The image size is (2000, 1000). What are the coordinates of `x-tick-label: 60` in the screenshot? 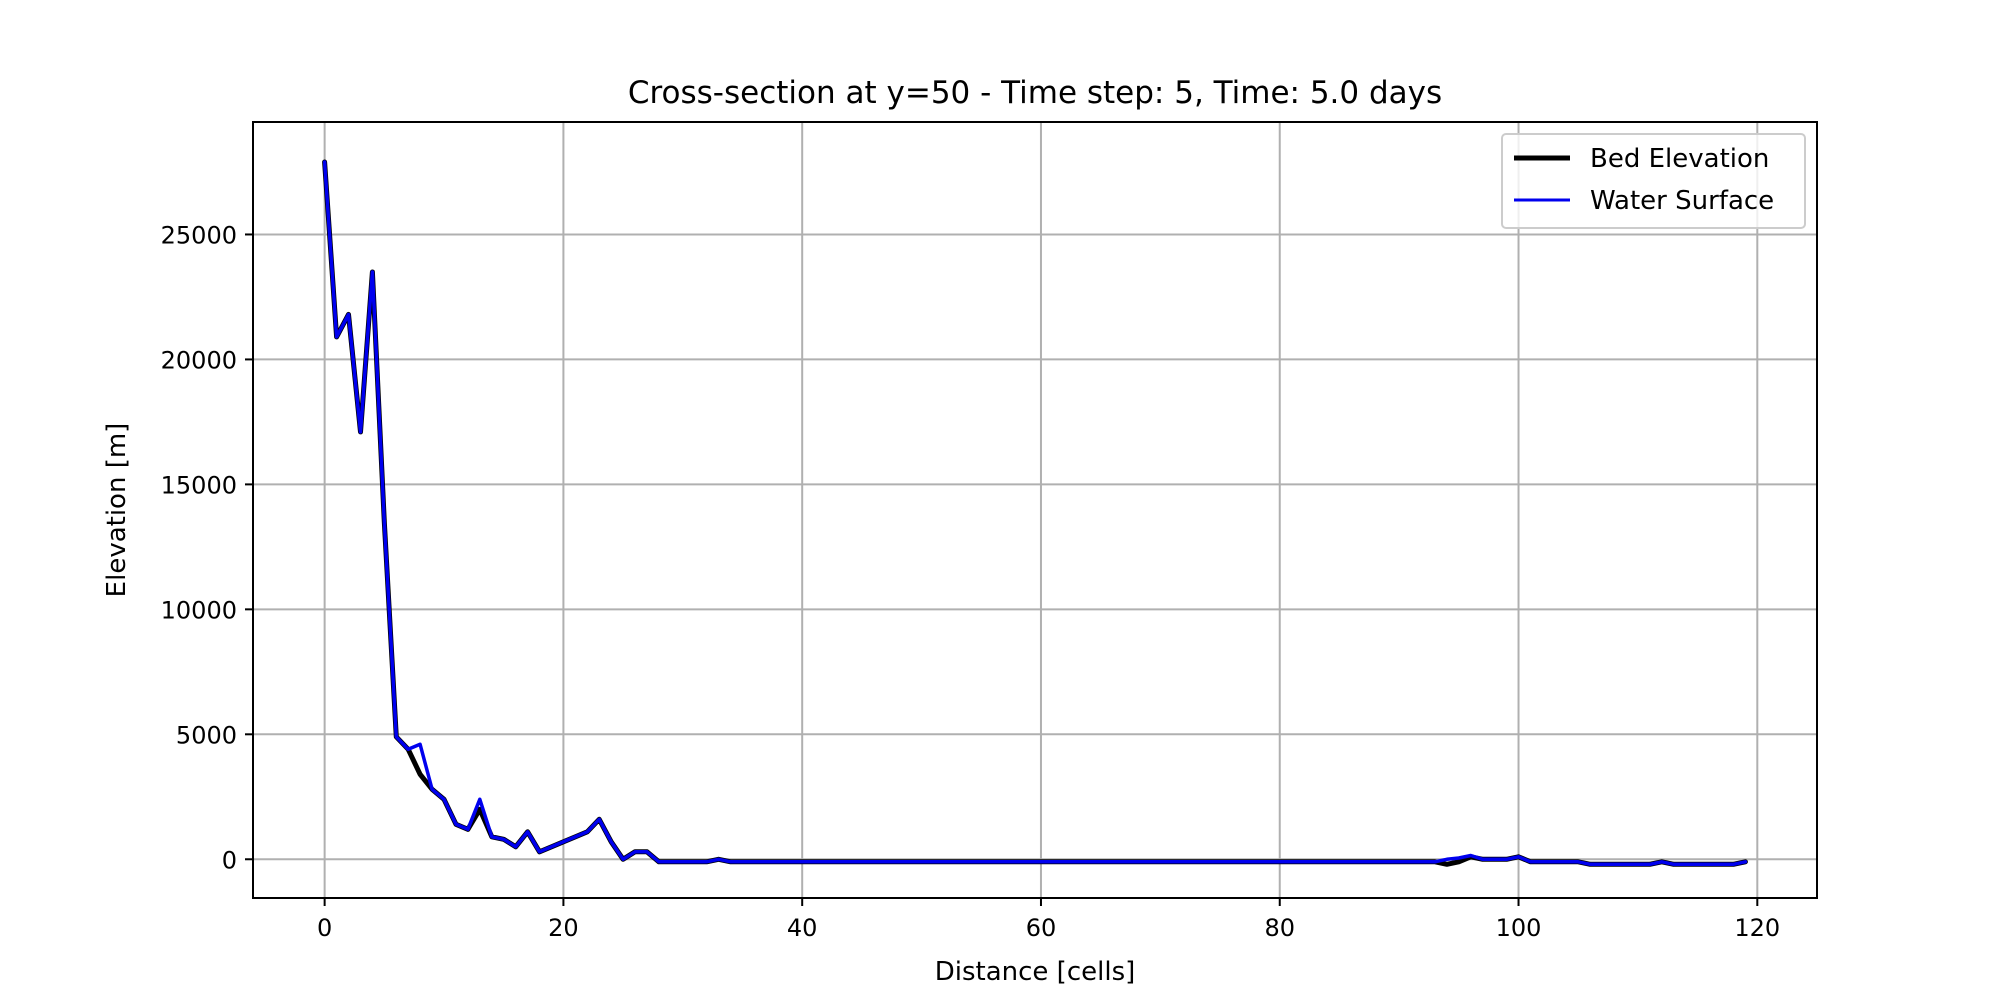 It's located at (1041, 928).